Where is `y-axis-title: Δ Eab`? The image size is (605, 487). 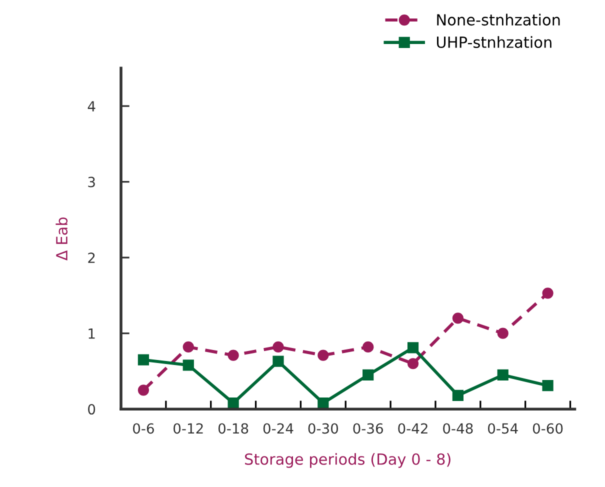 y-axis-title: Δ Eab is located at coordinates (62, 239).